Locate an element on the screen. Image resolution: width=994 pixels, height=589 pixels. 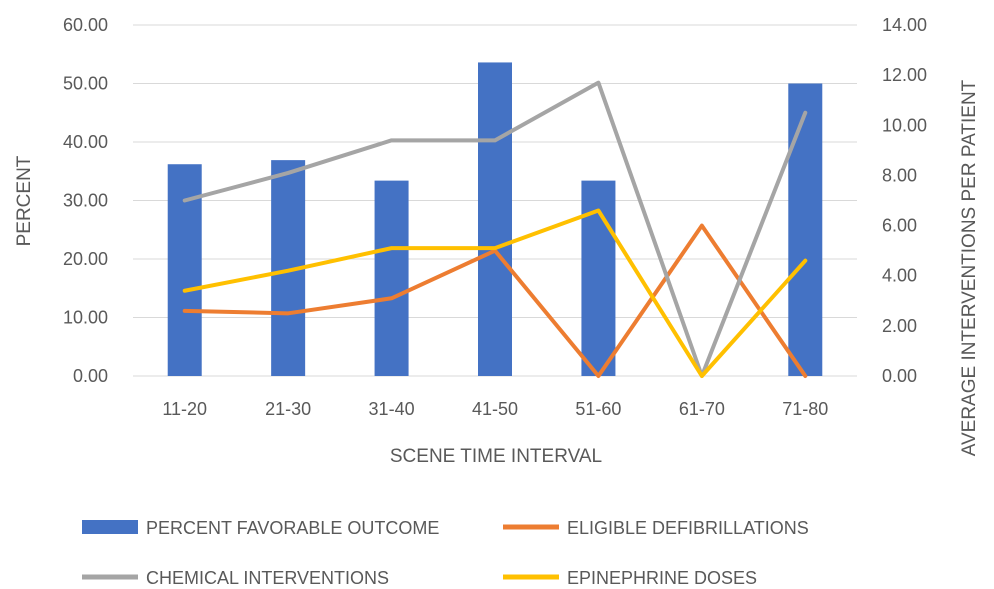
left-axis-ticks: 0.00 10.00 20.00 30.00 40.00 50.00 60.00 is located at coordinates (85, 200).